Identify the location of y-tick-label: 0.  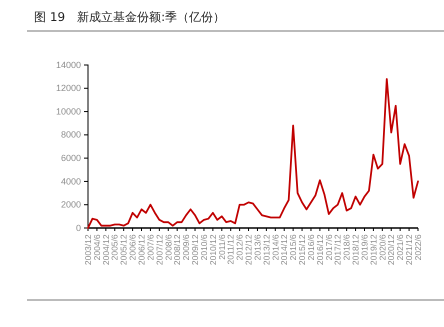
(78, 227).